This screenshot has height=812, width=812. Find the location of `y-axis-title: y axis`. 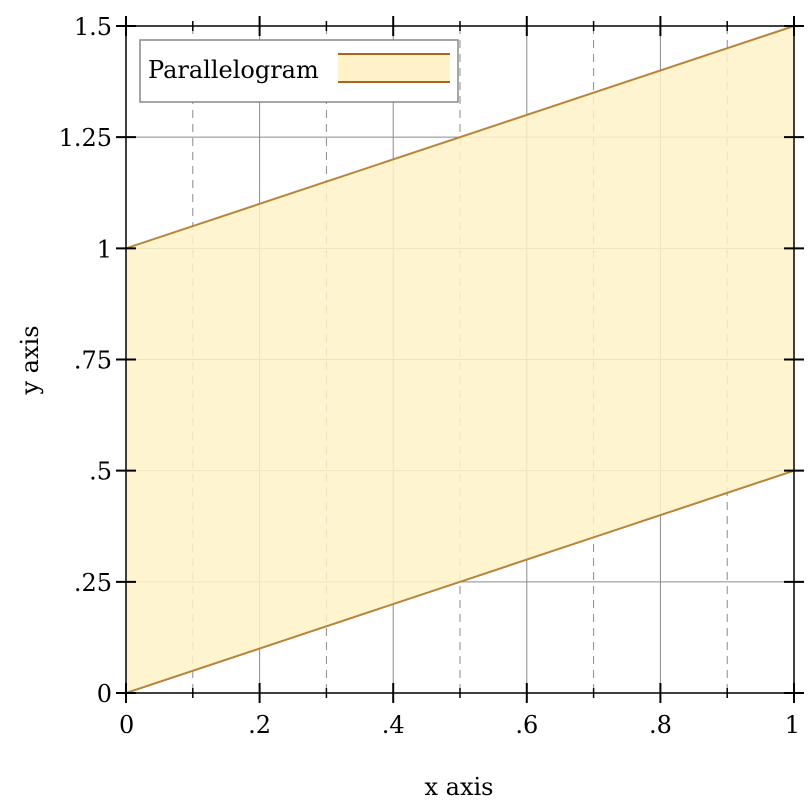

y-axis-title: y axis is located at coordinates (30, 360).